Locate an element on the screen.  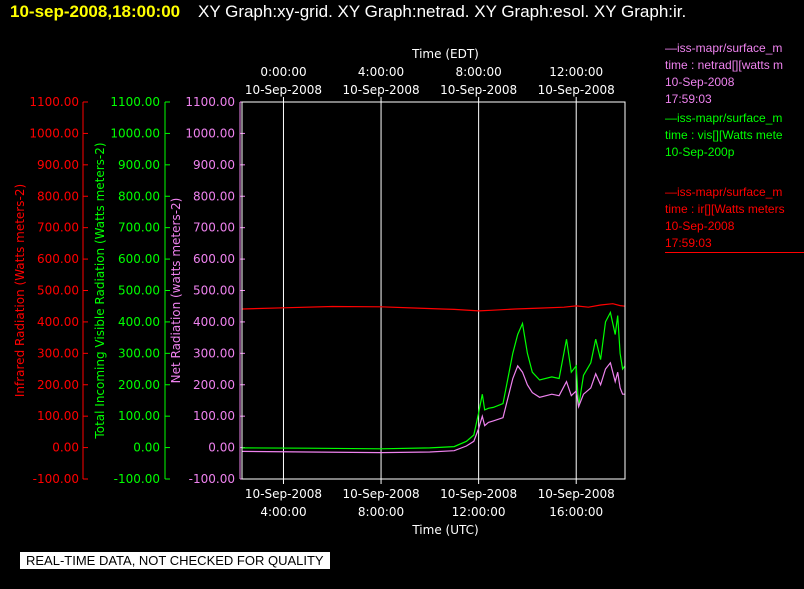
series-group is located at coordinates (433, 378).